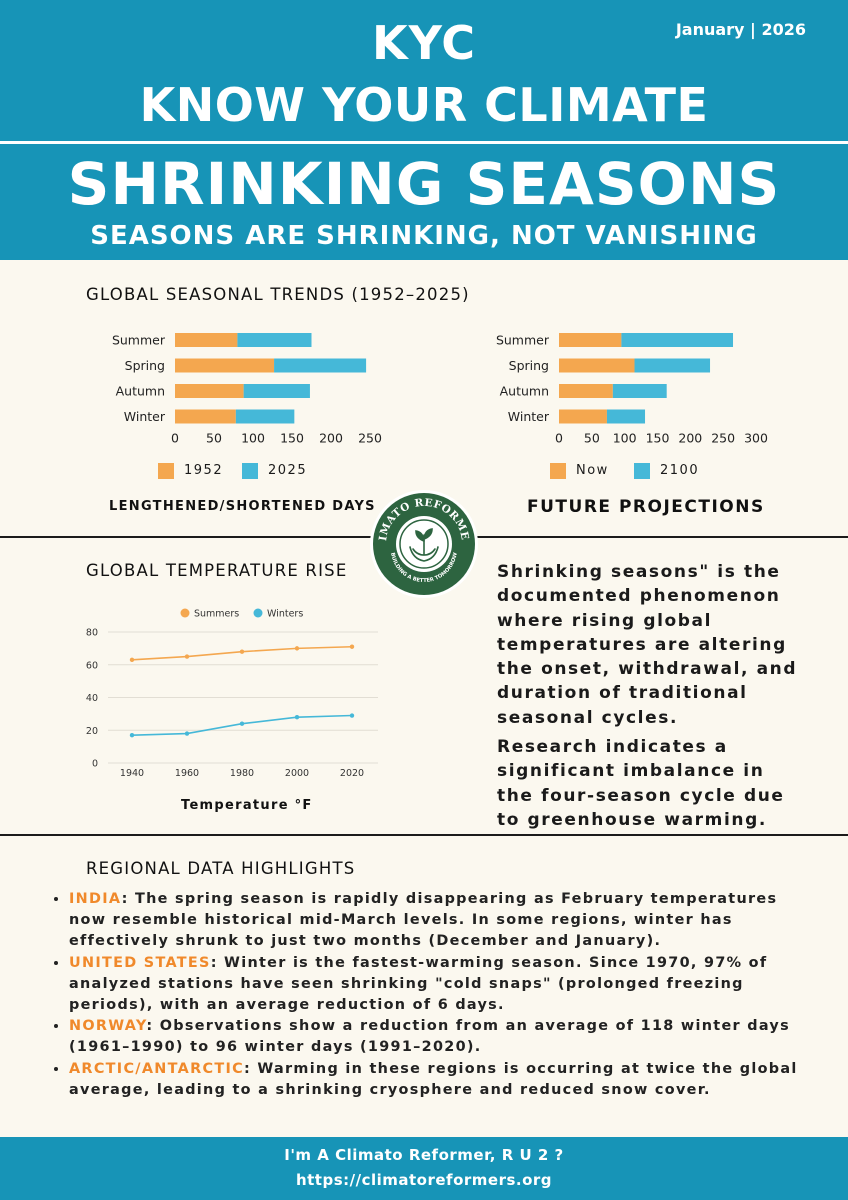  I want to click on legend-label-now: Now, so click(592, 470).